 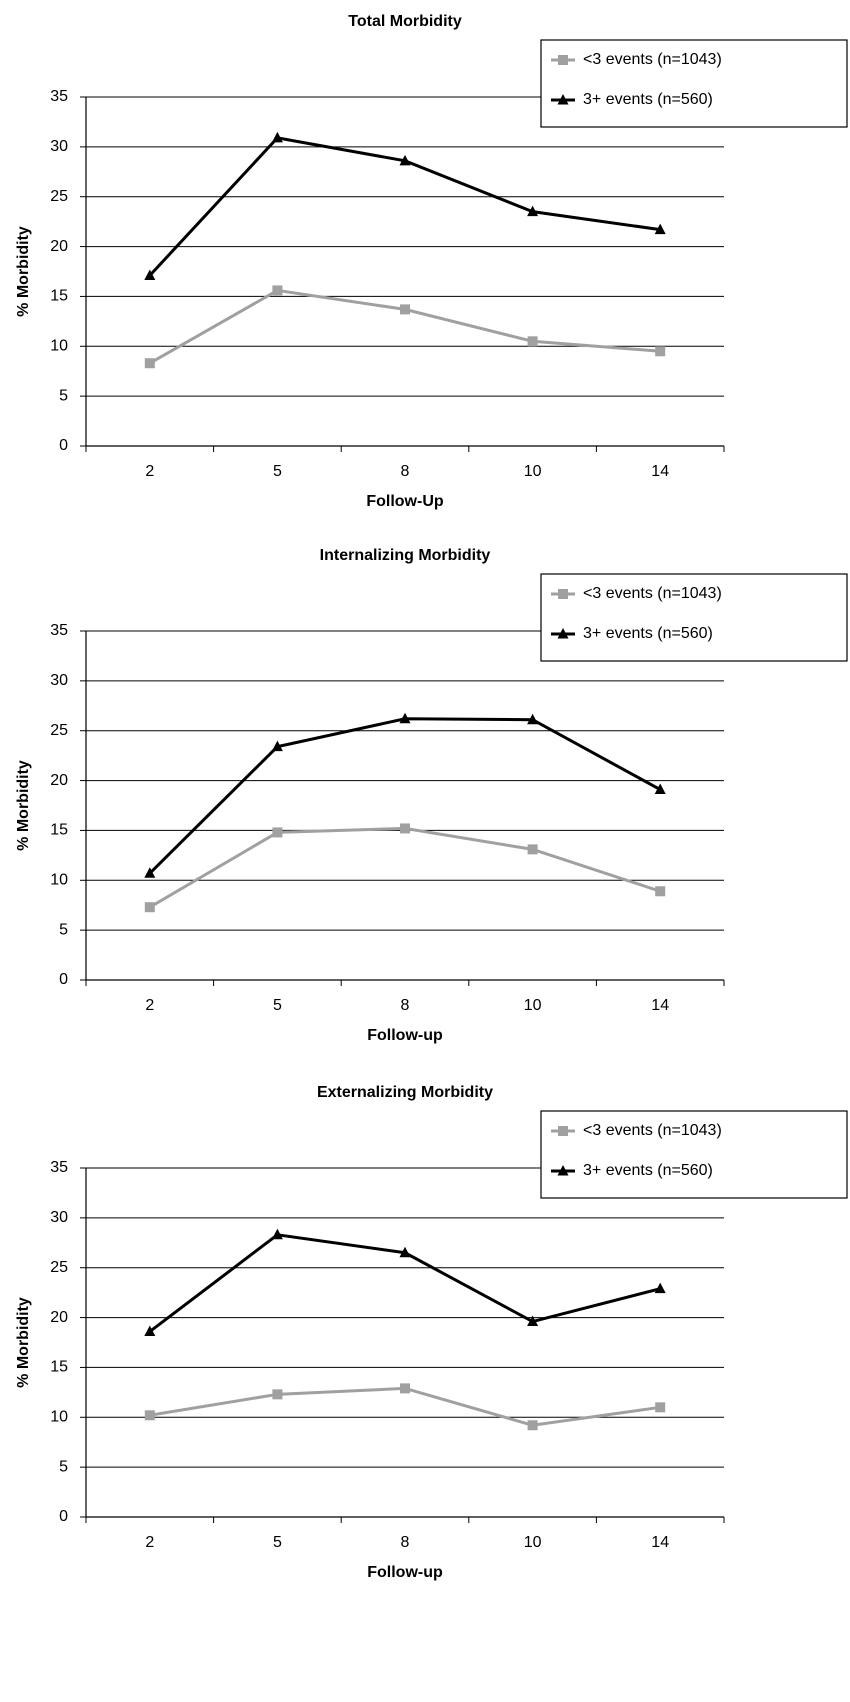 I want to click on chart-title: Total Morbidity, so click(x=405, y=21).